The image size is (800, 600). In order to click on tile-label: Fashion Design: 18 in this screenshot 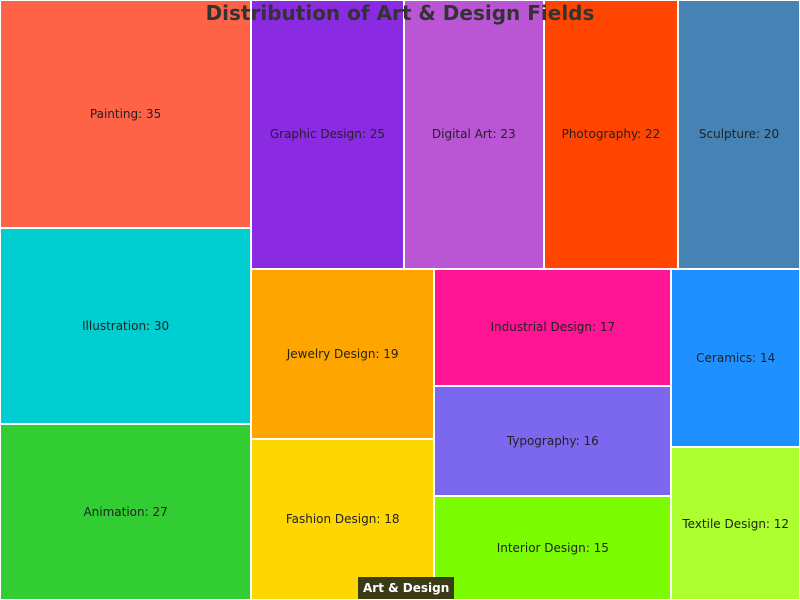, I will do `click(342, 519)`.